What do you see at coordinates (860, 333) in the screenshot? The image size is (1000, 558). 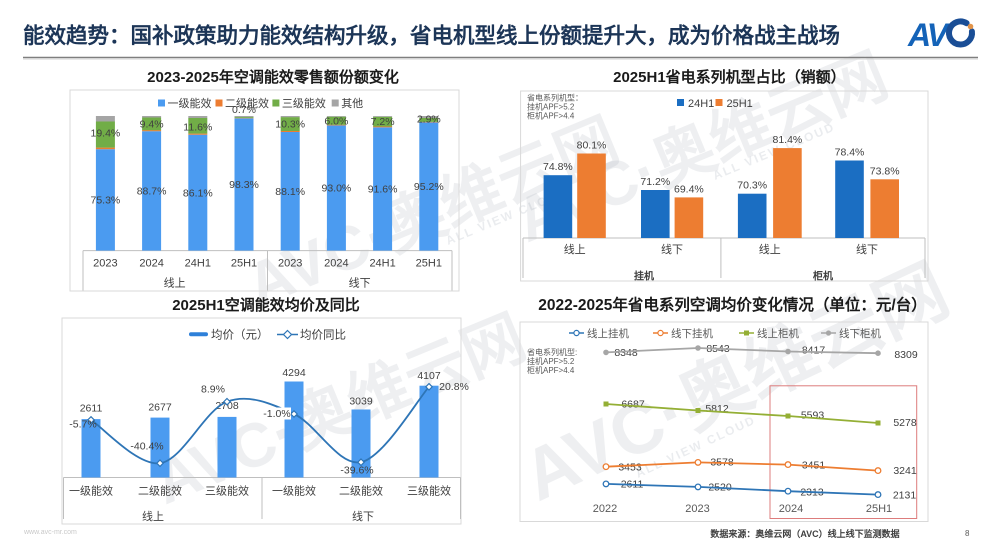 I see `svg-text: 线下柜机` at bounding box center [860, 333].